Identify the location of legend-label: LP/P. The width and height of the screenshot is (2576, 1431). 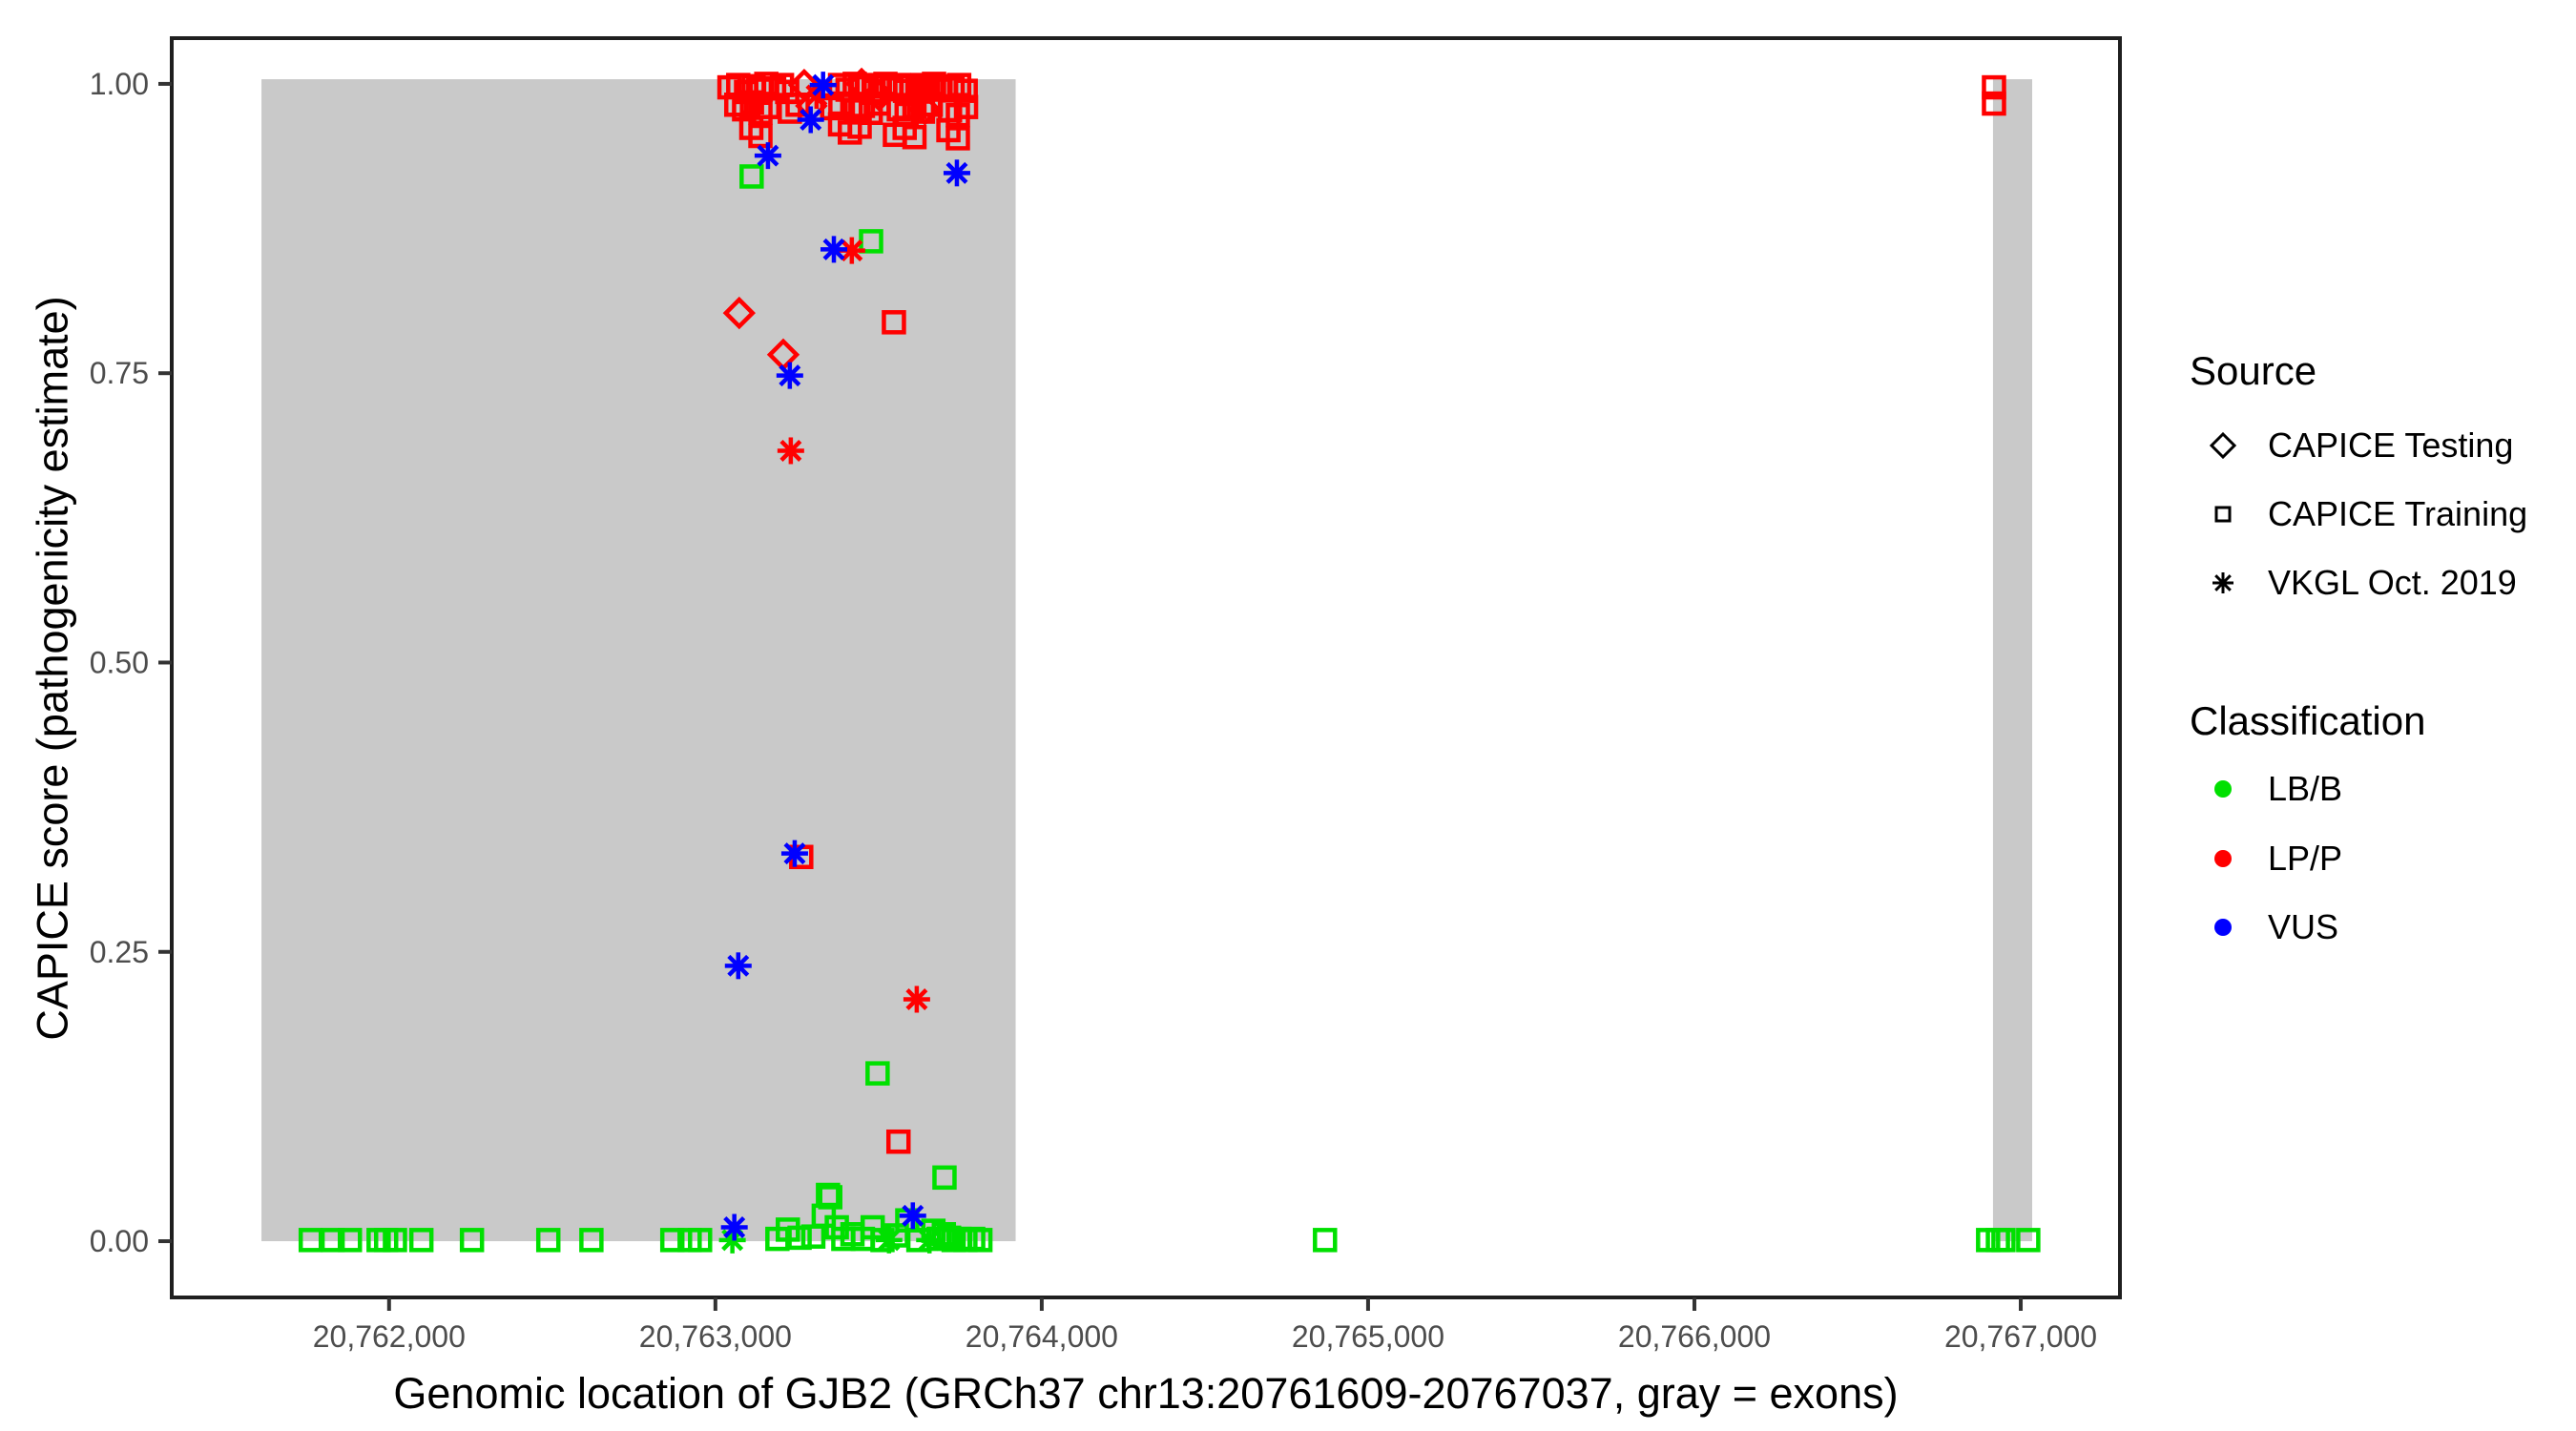
(2305, 859).